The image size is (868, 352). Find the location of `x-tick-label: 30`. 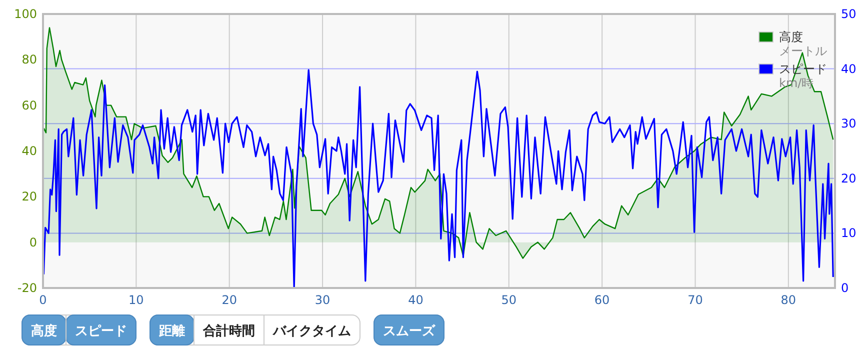

x-tick-label: 30 is located at coordinates (322, 300).